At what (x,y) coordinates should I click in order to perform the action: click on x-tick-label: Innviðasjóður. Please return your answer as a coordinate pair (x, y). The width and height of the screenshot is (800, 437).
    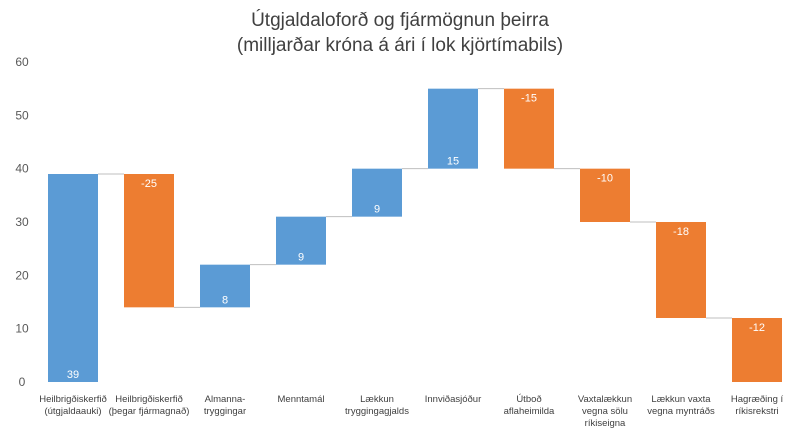
    Looking at the image, I should click on (453, 399).